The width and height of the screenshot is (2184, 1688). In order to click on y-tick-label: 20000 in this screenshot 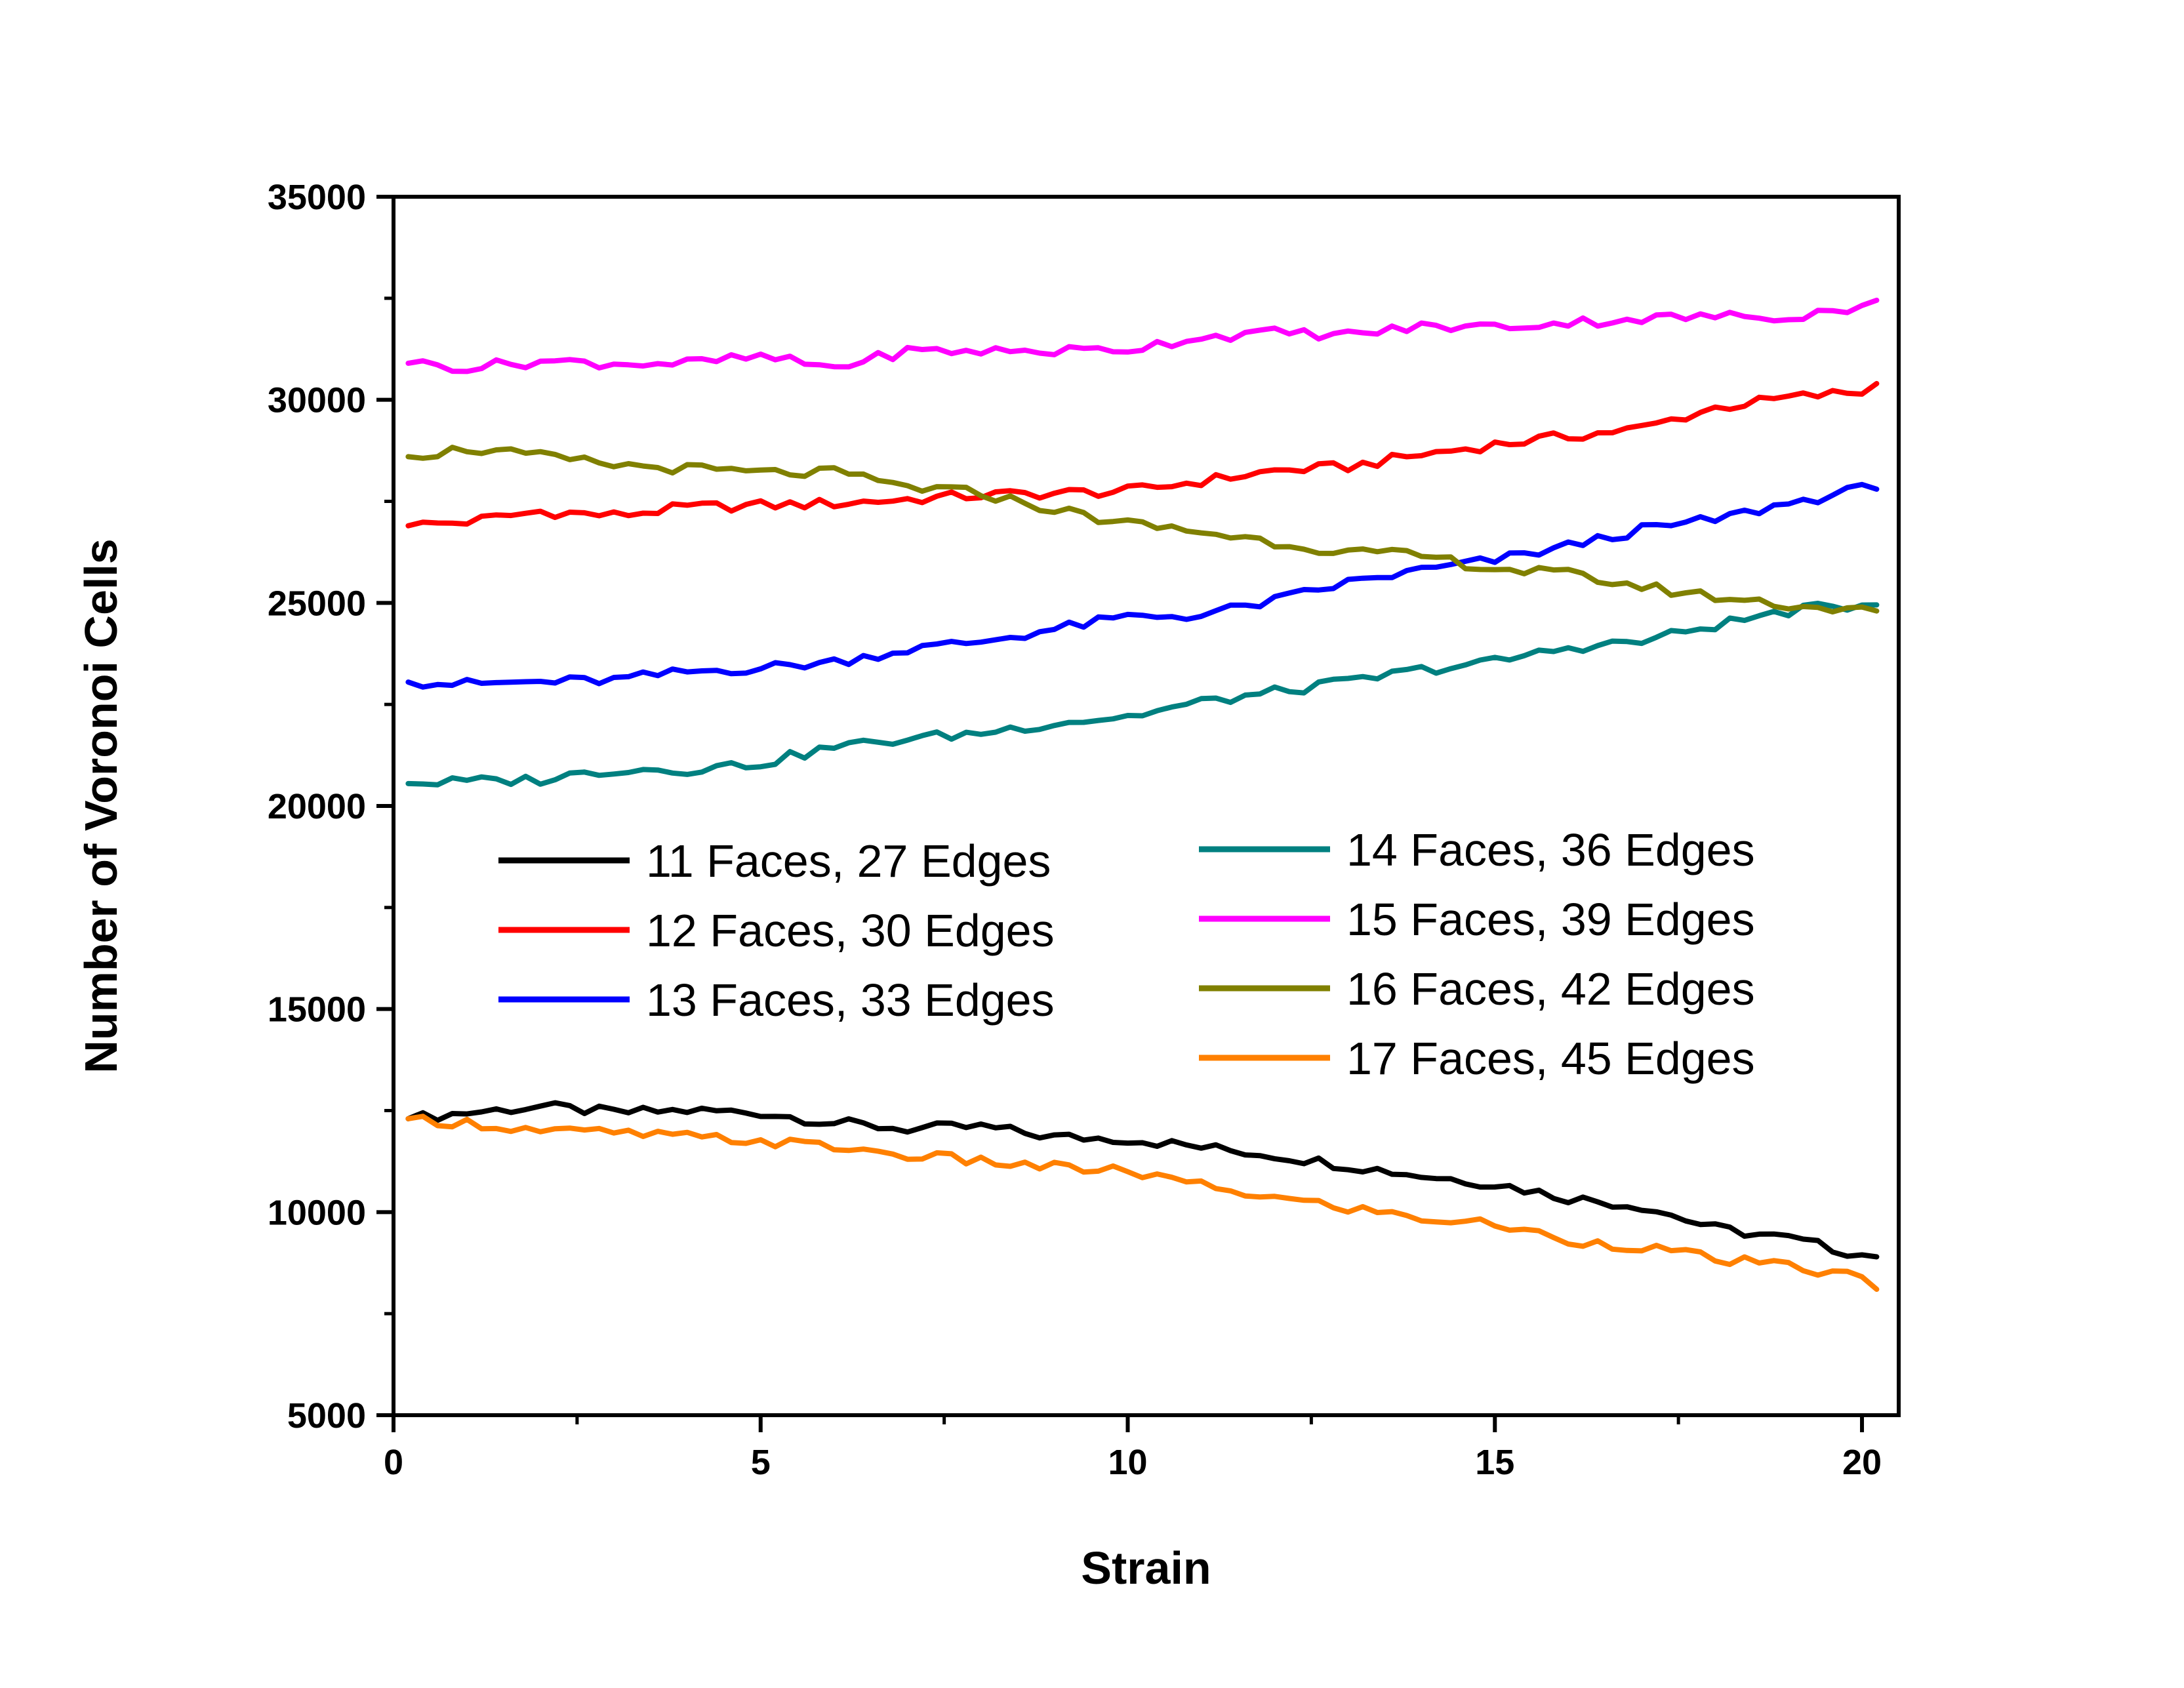, I will do `click(317, 806)`.